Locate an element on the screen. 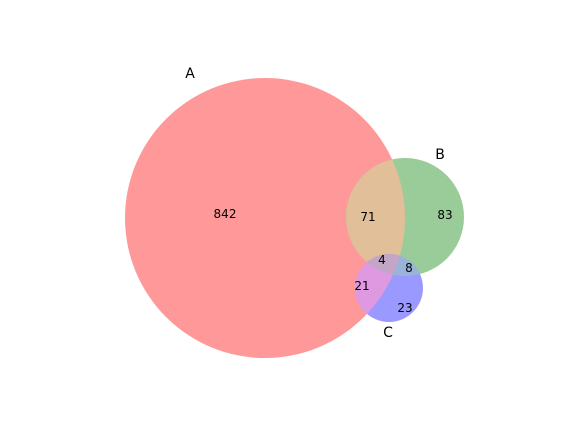 This screenshot has height=432, width=576. count-a-only: 842 is located at coordinates (225, 214).